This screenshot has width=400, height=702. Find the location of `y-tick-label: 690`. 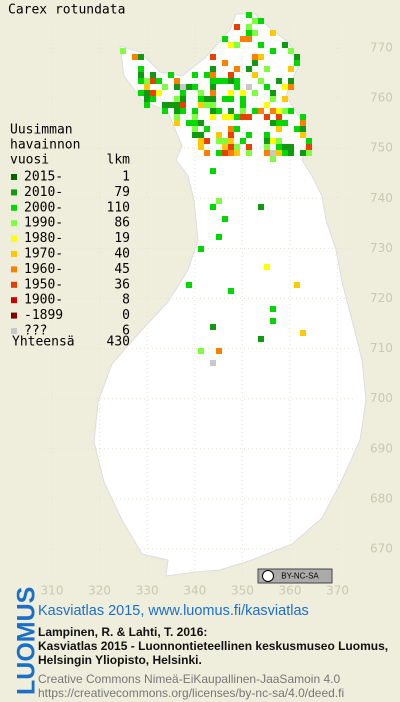

y-tick-label: 690 is located at coordinates (381, 448).